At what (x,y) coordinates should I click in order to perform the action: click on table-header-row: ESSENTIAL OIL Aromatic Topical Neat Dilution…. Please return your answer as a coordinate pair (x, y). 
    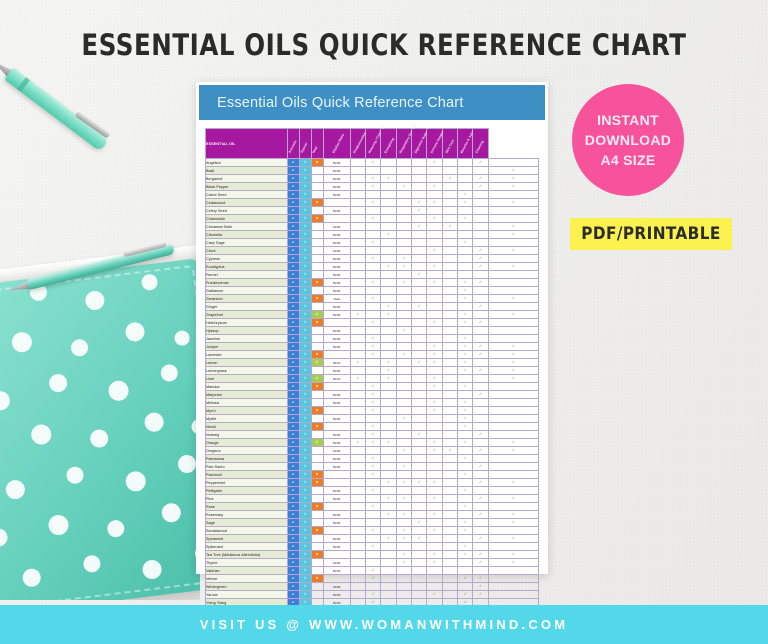
    Looking at the image, I should click on (372, 141).